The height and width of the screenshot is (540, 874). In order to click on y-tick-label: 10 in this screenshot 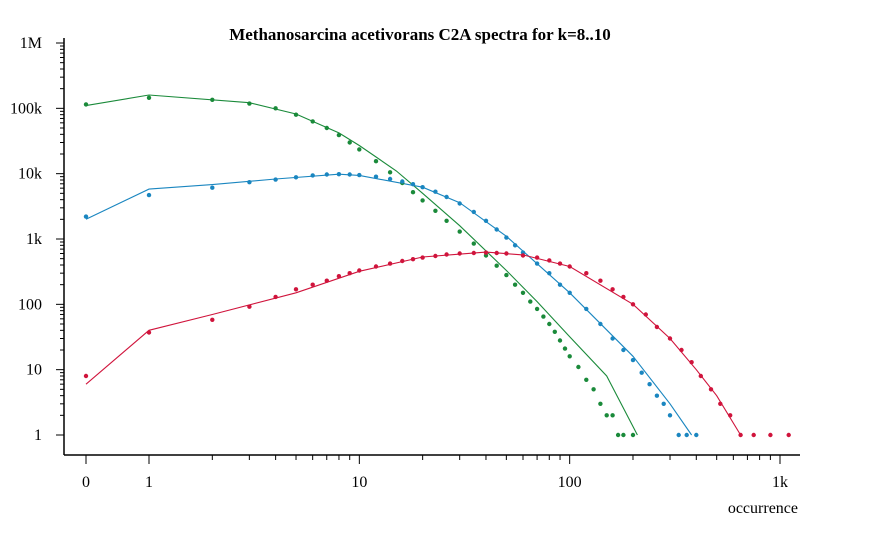, I will do `click(34, 370)`.